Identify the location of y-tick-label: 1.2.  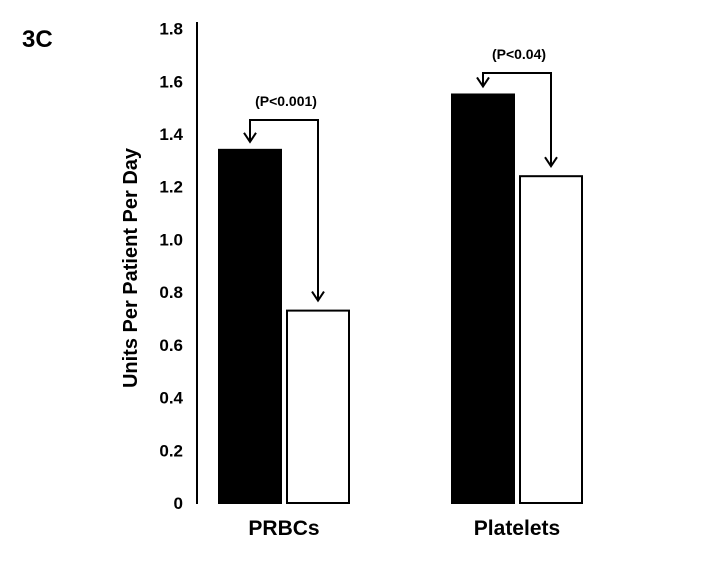
(171, 187).